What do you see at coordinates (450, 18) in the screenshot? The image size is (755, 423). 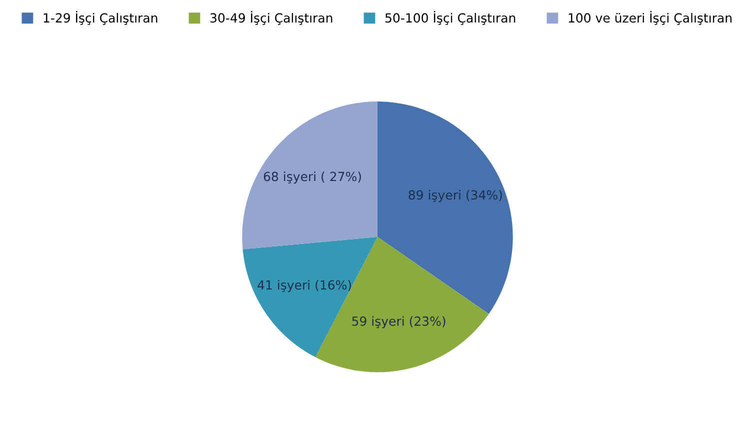 I see `legend-label: 50-100 İşçi Çalıştıran` at bounding box center [450, 18].